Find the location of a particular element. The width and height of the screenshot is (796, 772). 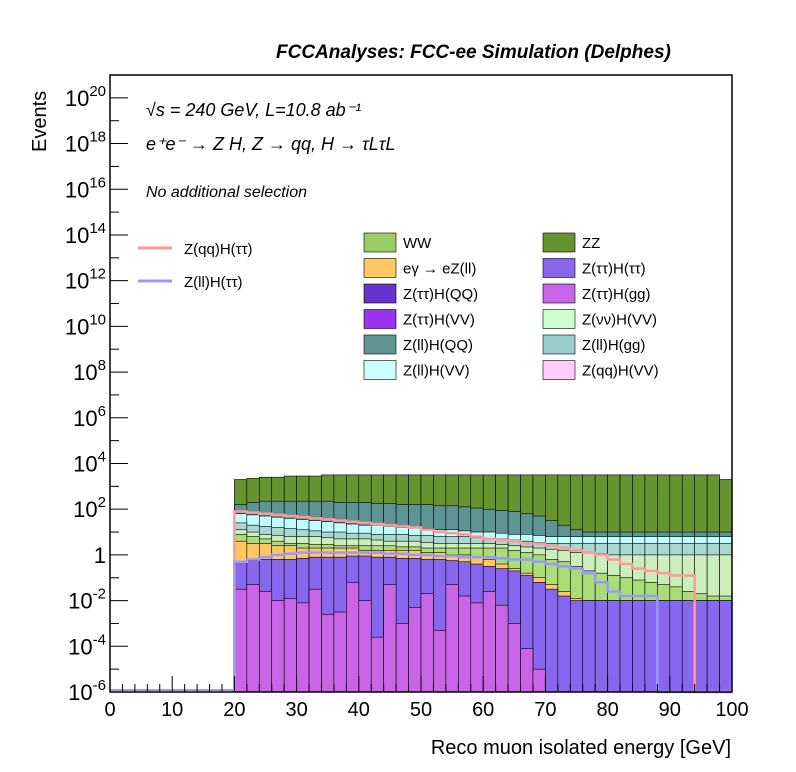

y-tick-label: 10¹⁸ is located at coordinates (85, 143).